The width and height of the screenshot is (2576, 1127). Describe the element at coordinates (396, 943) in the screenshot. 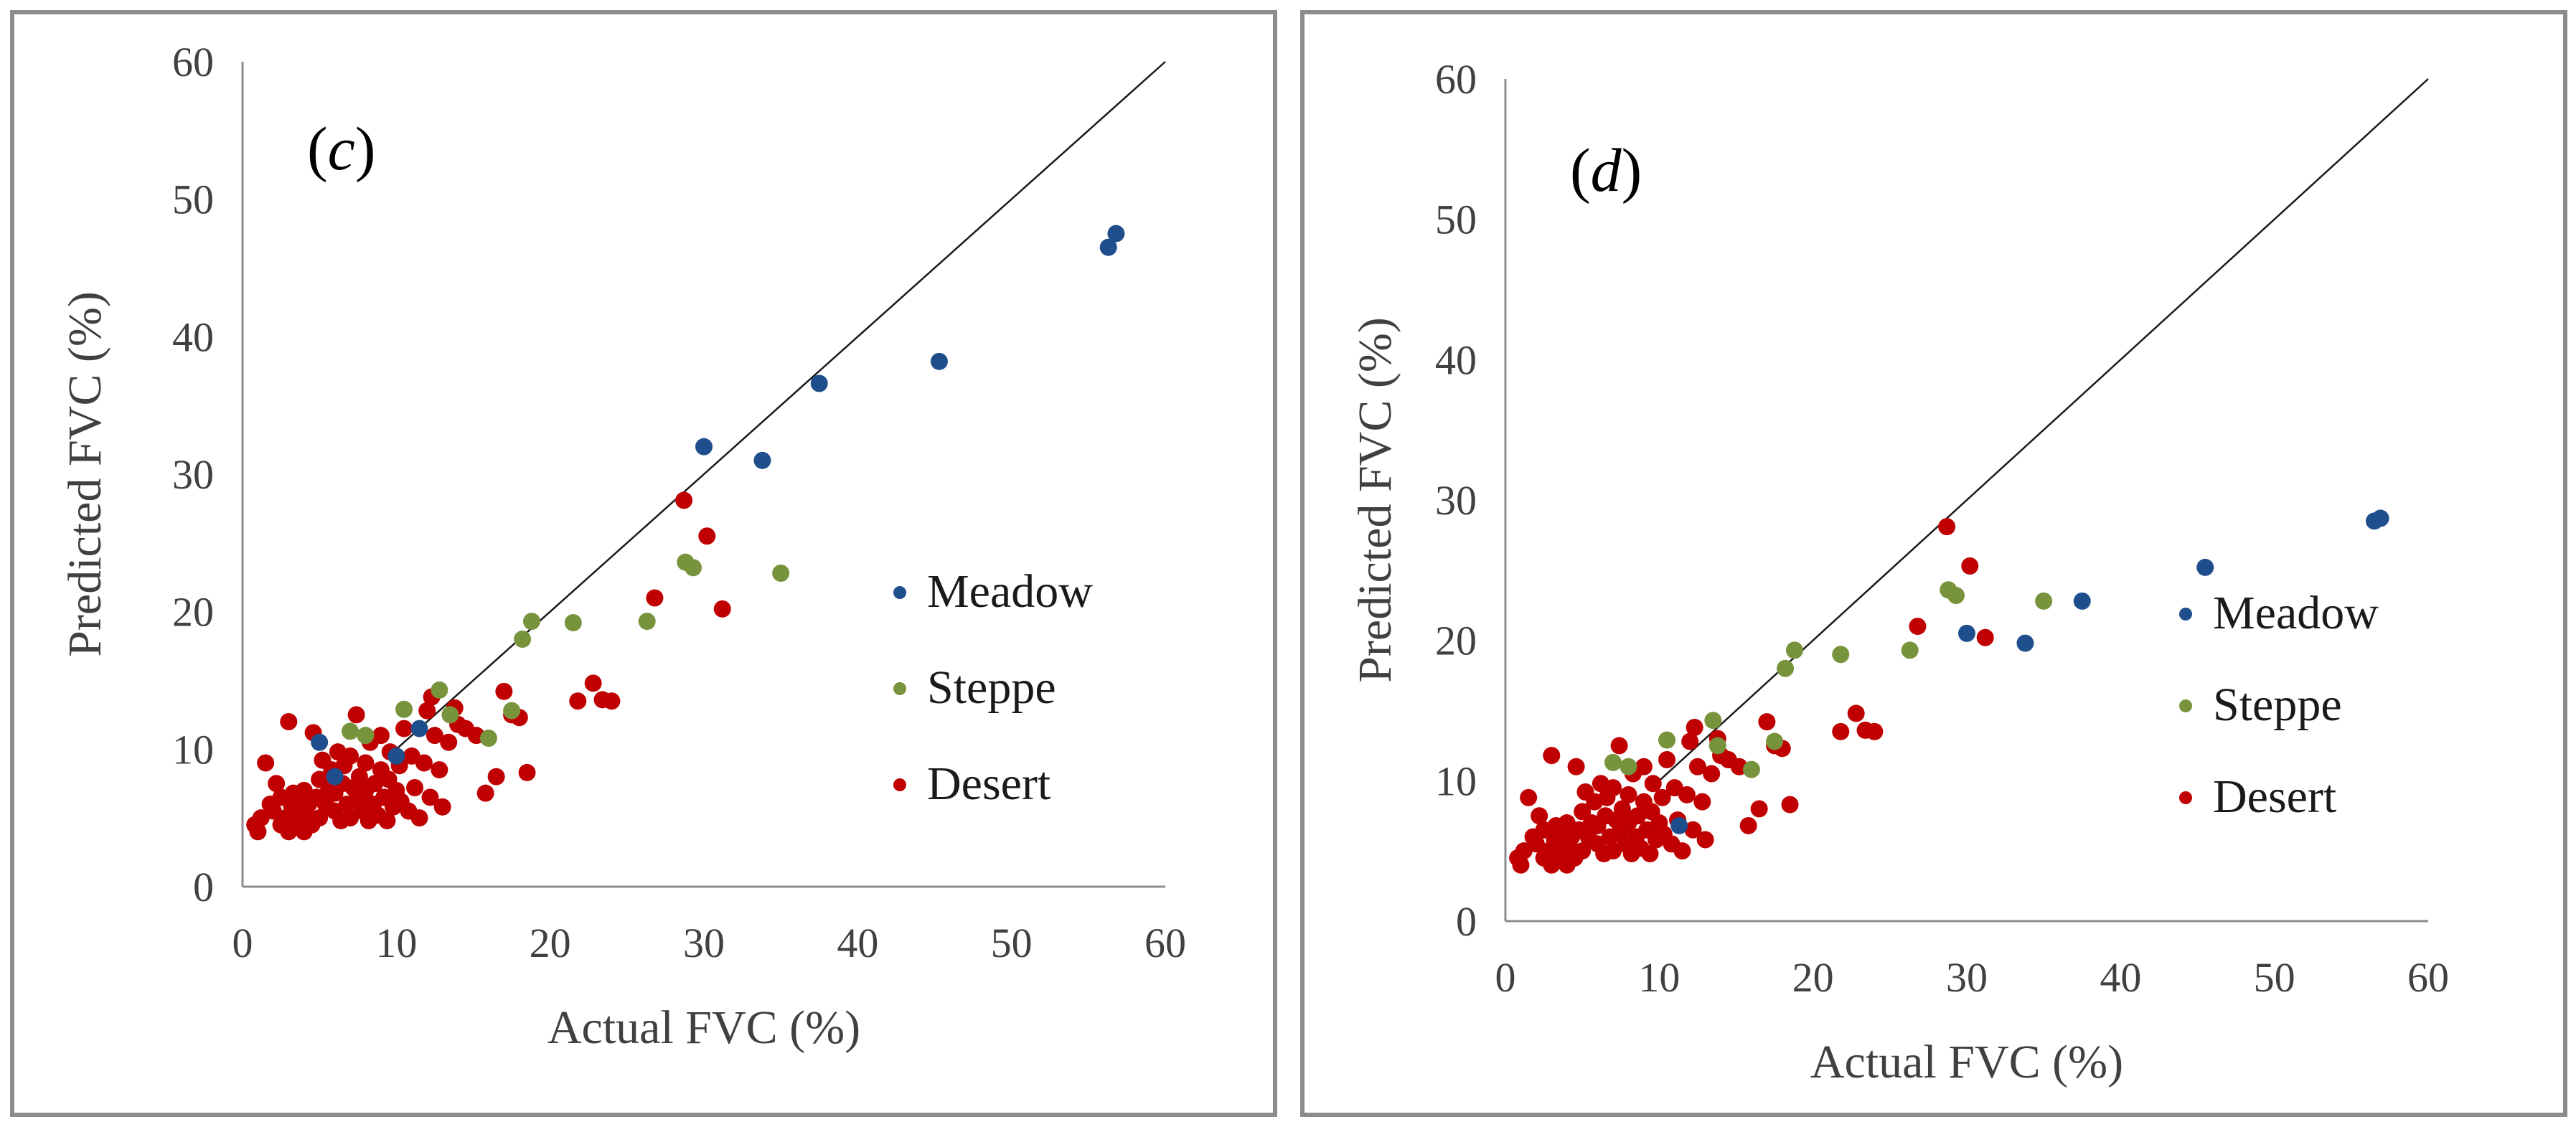

I see `chart-c-x-tick-label: 10` at that location.